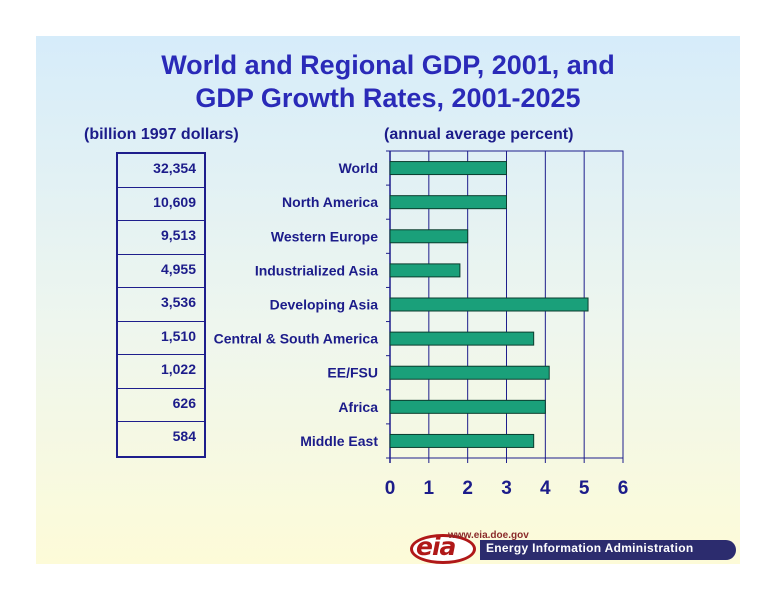 This screenshot has height=600, width=776. What do you see at coordinates (161, 406) in the screenshot?
I see `gdp-value-cell: 626` at bounding box center [161, 406].